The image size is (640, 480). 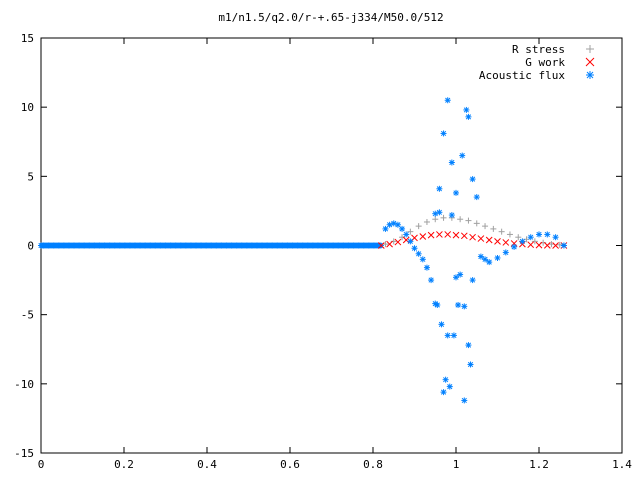 What do you see at coordinates (538, 49) in the screenshot?
I see `legend-label: R stress` at bounding box center [538, 49].